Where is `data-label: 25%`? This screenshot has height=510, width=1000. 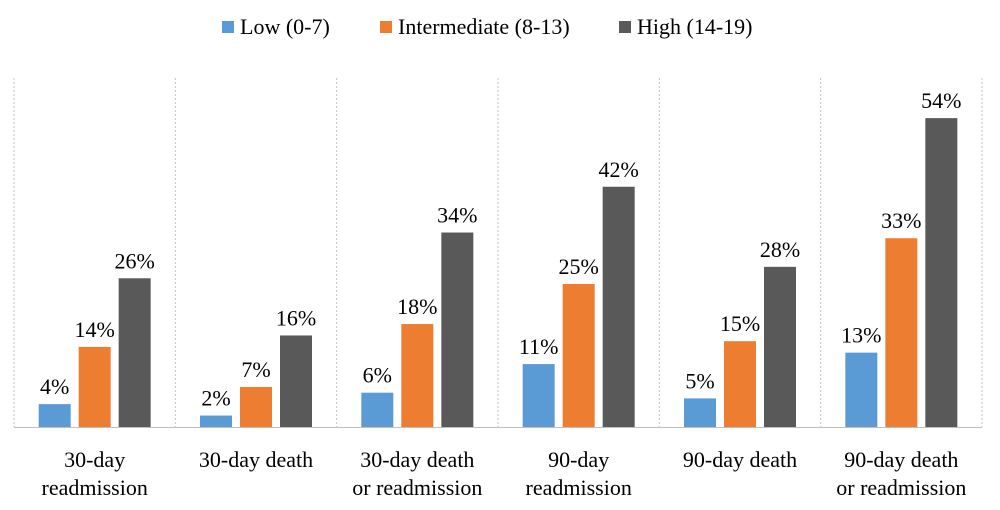 data-label: 25% is located at coordinates (579, 266).